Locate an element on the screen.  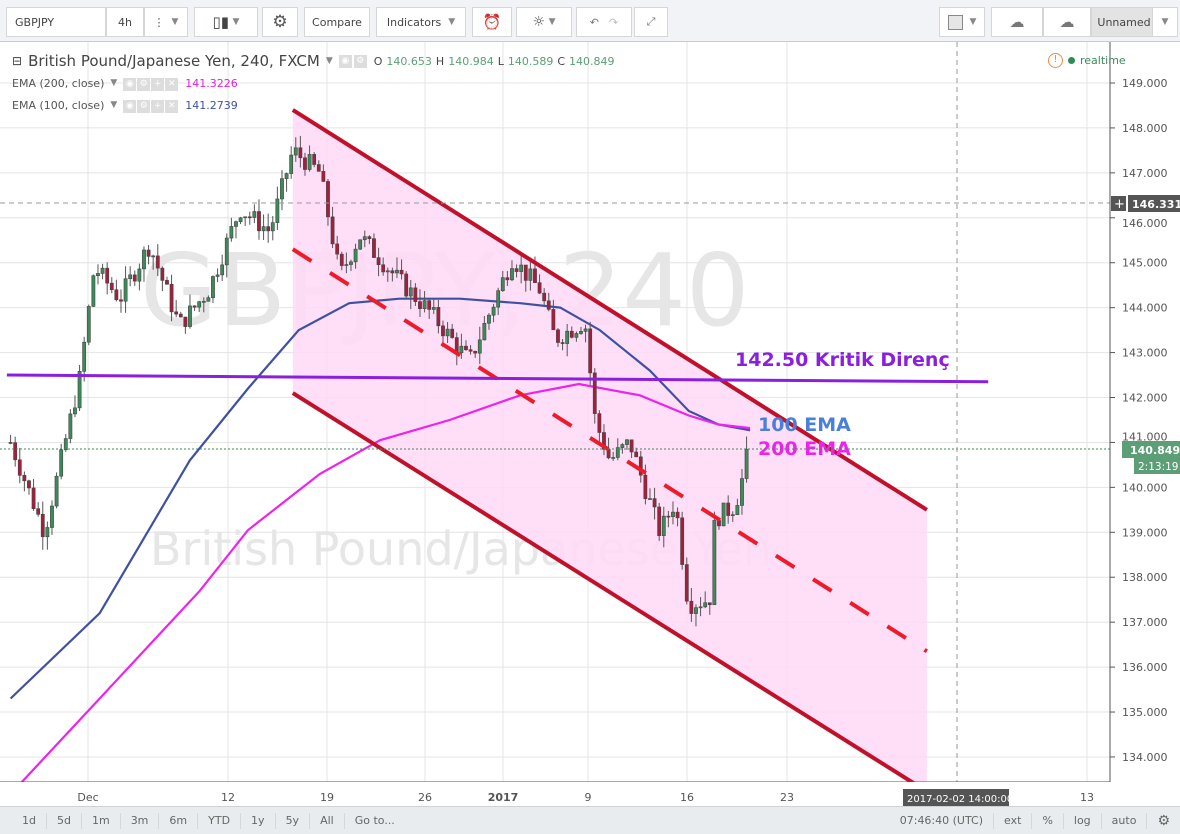
undo-icon: ↶ is located at coordinates (594, 22).